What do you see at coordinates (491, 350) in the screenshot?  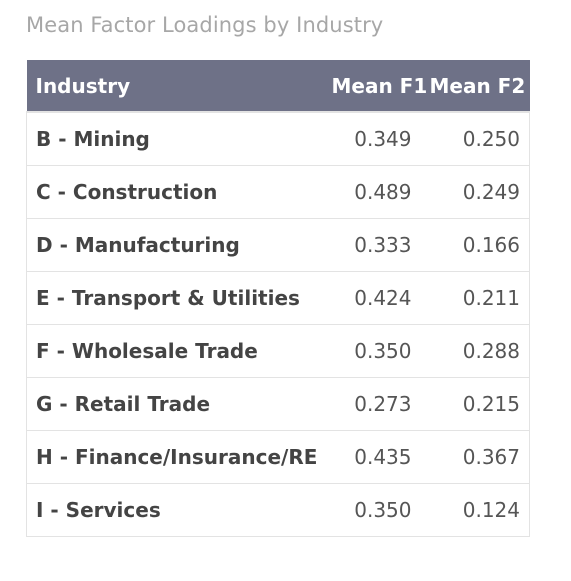 I see `mean-f2-cell: 0.288` at bounding box center [491, 350].